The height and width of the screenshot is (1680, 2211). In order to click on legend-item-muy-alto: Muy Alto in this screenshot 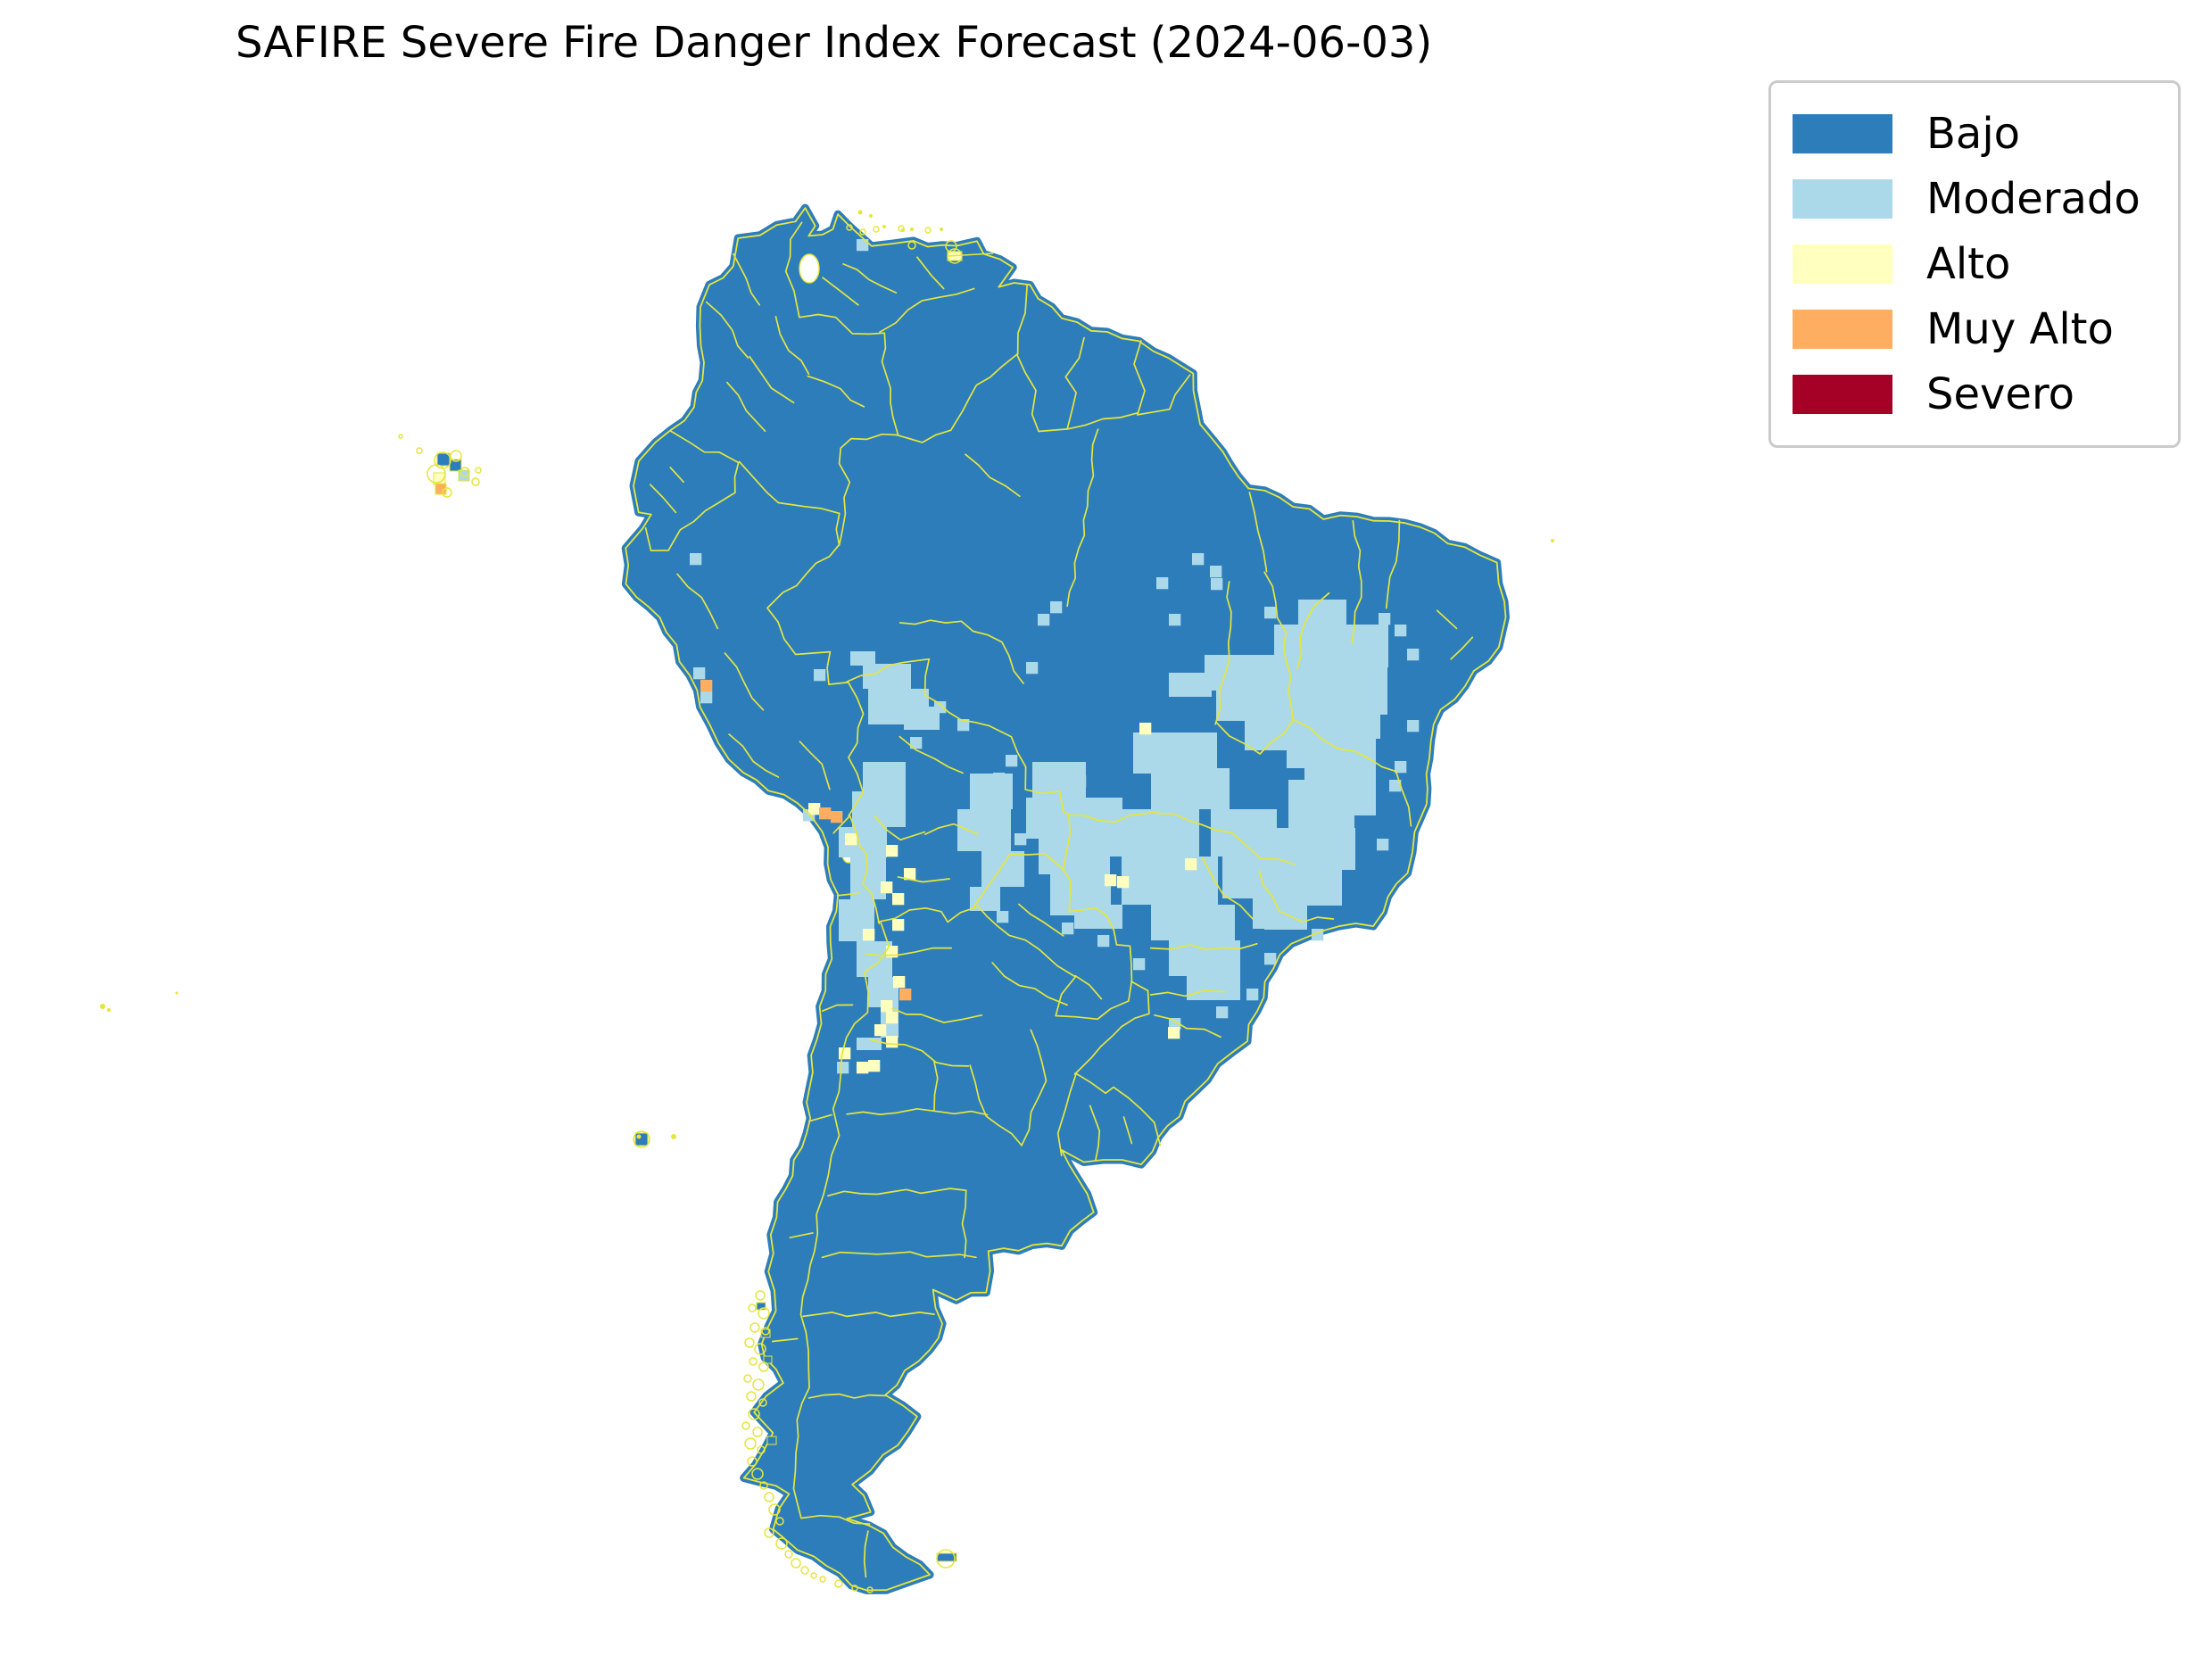, I will do `click(1975, 329)`.